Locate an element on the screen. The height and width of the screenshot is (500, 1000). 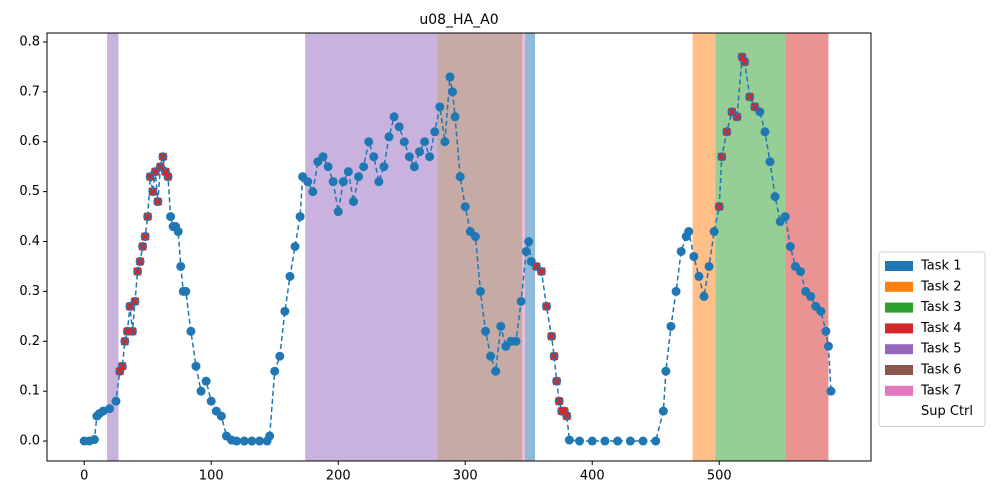
legend-label: Task 2 is located at coordinates (940, 286).